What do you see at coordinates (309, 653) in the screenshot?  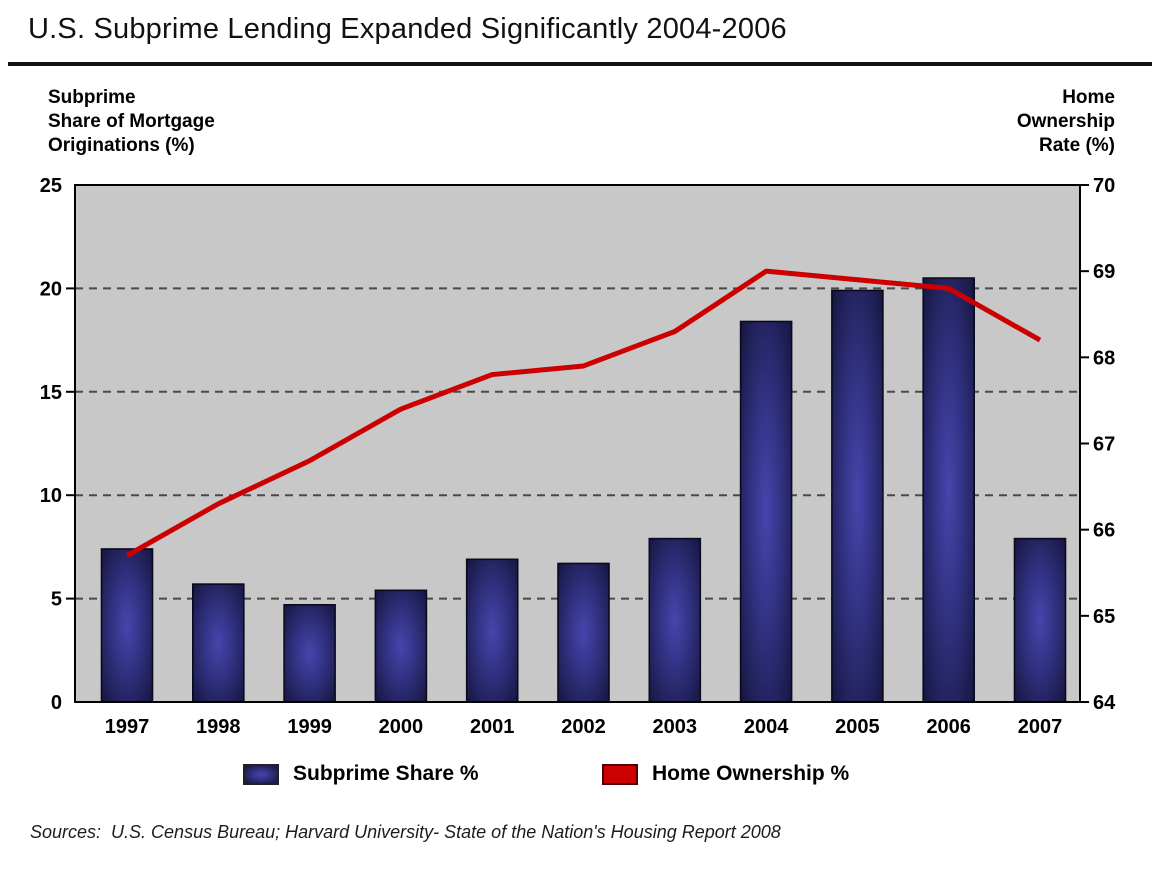 I see `bar-1999` at bounding box center [309, 653].